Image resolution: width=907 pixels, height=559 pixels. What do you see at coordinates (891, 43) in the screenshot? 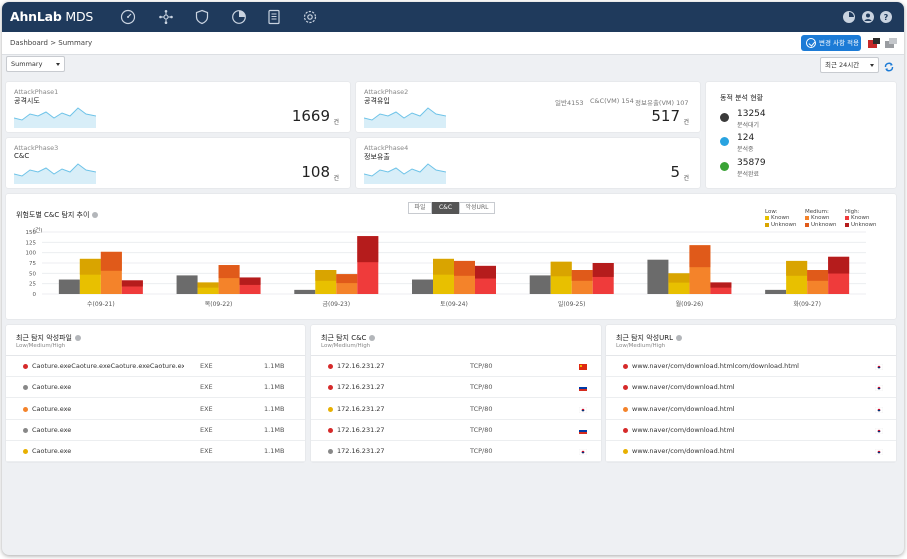
I see `layout-icon` at bounding box center [891, 43].